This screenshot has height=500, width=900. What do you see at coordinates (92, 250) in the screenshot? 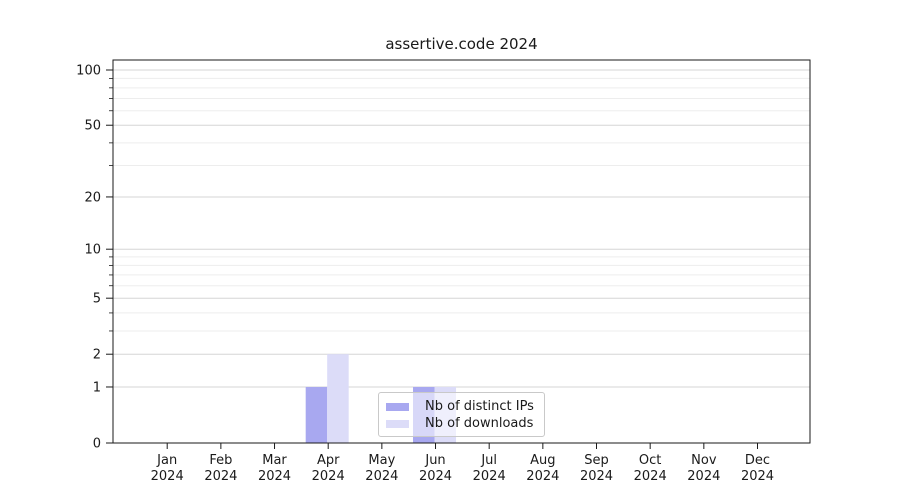
I see `y-tick-label-10: 10` at bounding box center [92, 250].